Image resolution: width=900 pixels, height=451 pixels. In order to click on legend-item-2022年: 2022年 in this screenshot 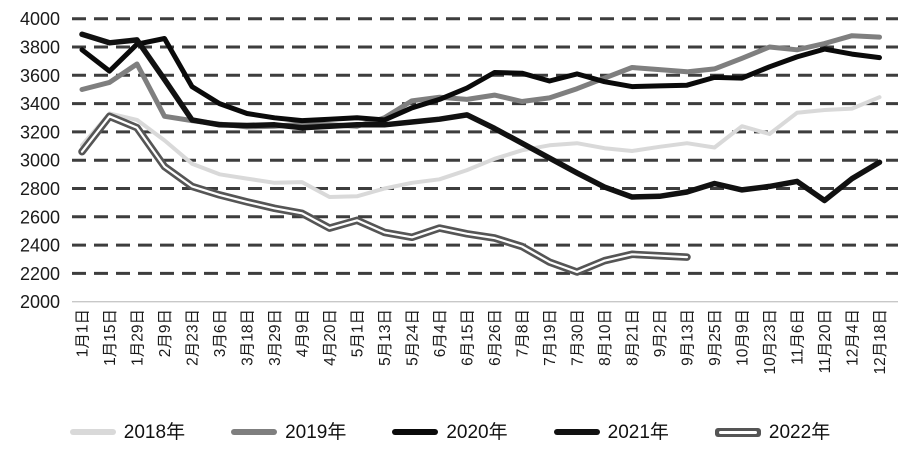, I will do `click(772, 432)`.